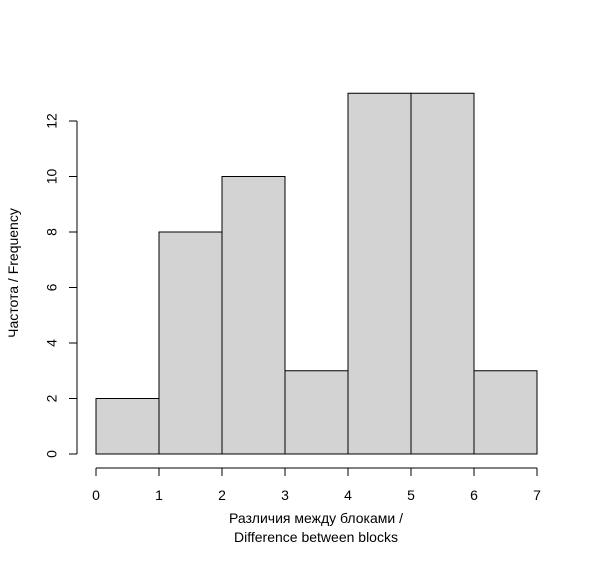 This screenshot has width=595, height=566. I want to click on x-tick-label-0: 0, so click(96, 495).